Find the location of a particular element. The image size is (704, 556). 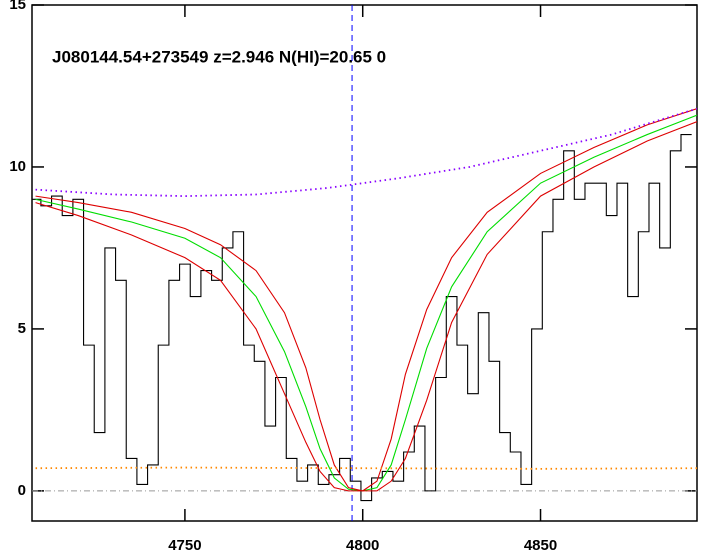

x-tick-label: 4800 is located at coordinates (362, 545).